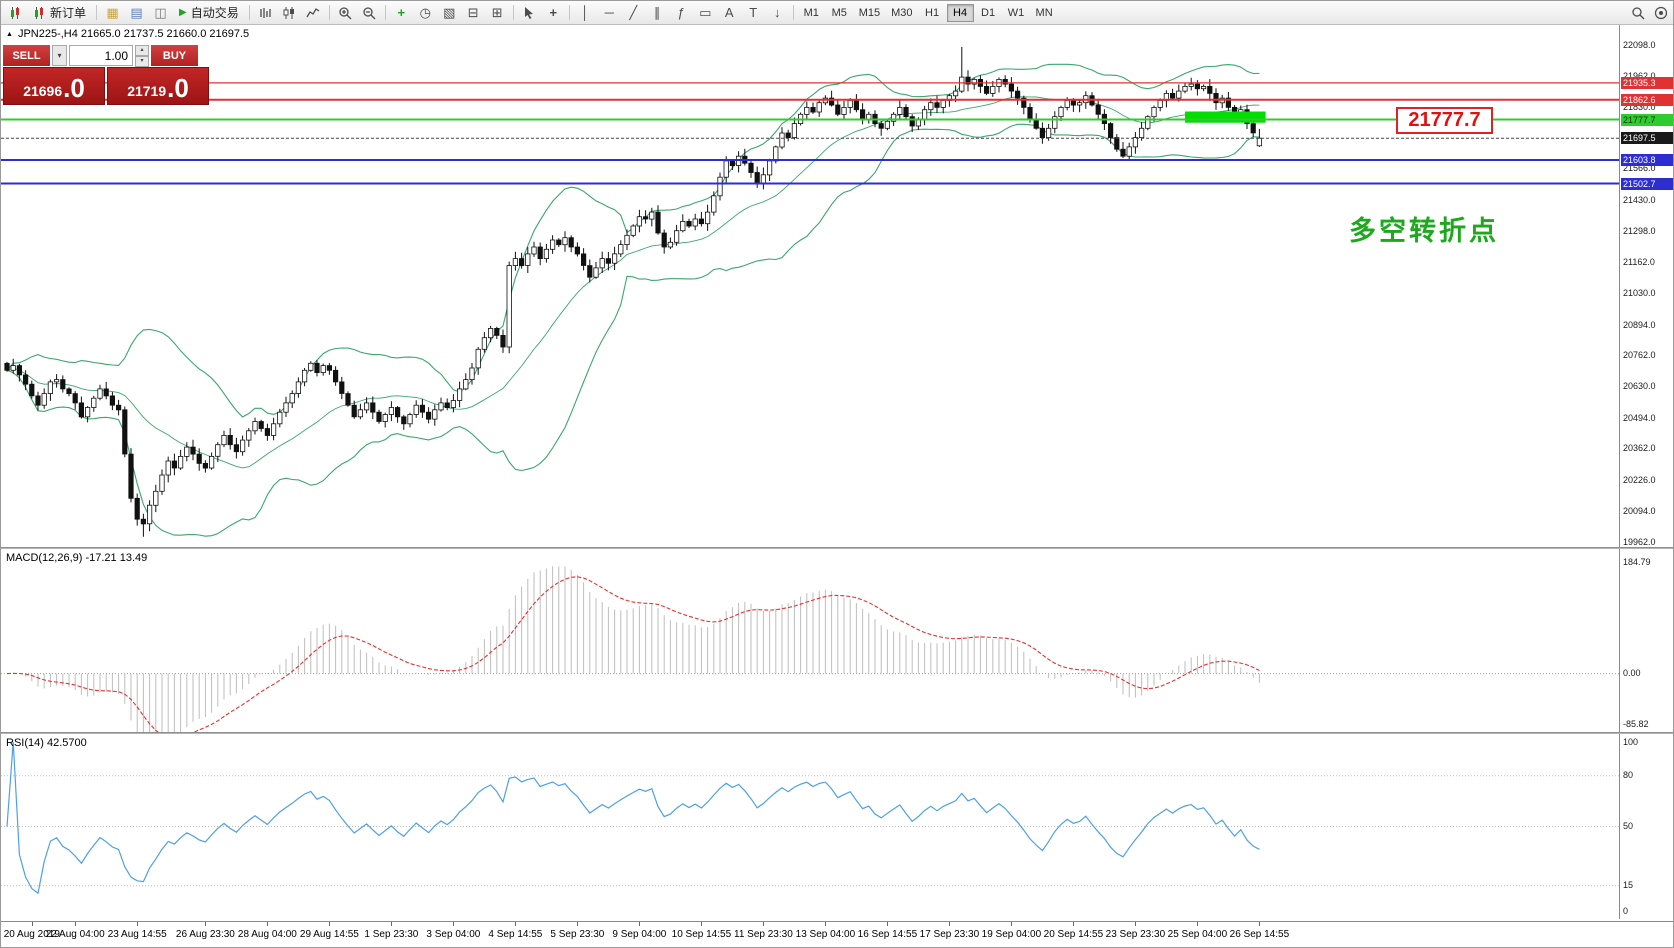 This screenshot has width=1674, height=948. Describe the element at coordinates (391, 934) in the screenshot. I see `time-label: 1 Sep 23:30` at that location.